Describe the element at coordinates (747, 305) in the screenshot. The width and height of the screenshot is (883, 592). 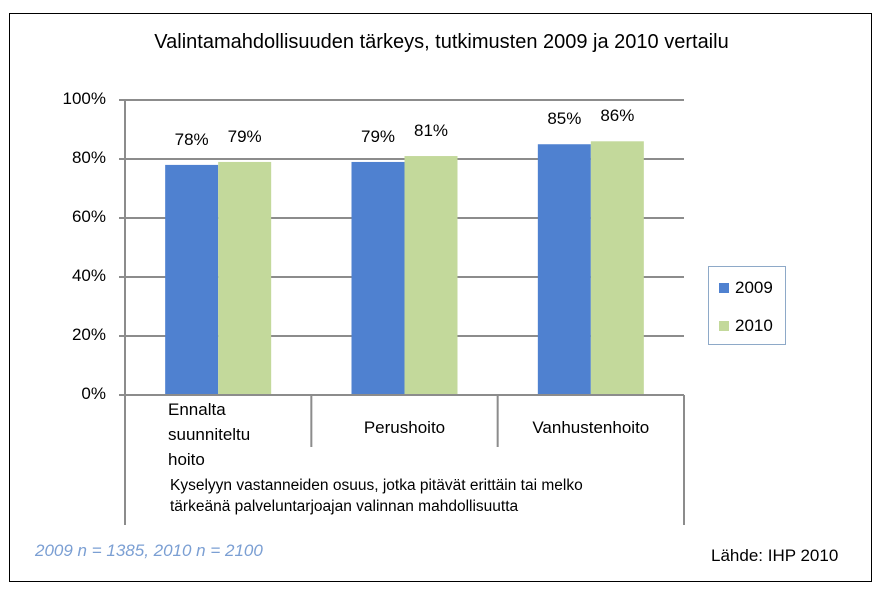
I see `legend: 2009 2010` at that location.